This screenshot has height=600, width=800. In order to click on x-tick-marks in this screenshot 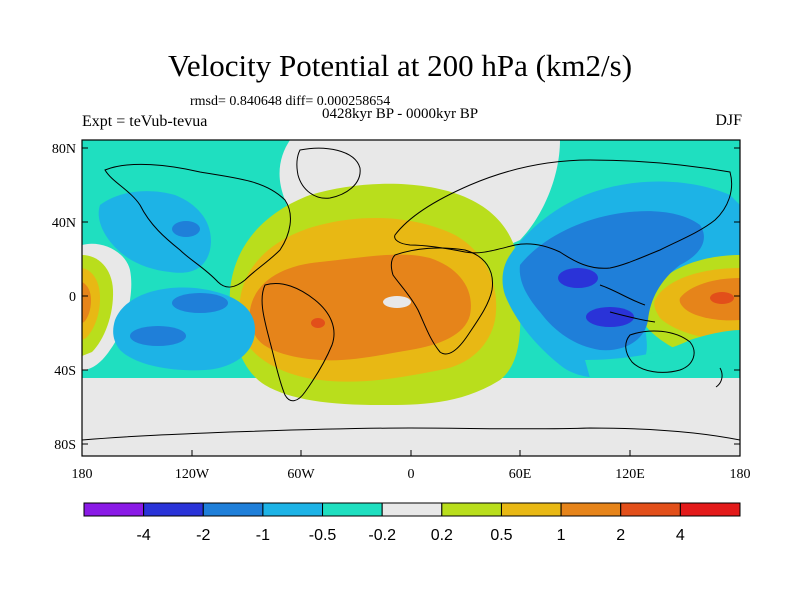, I will do `click(411, 453)`.